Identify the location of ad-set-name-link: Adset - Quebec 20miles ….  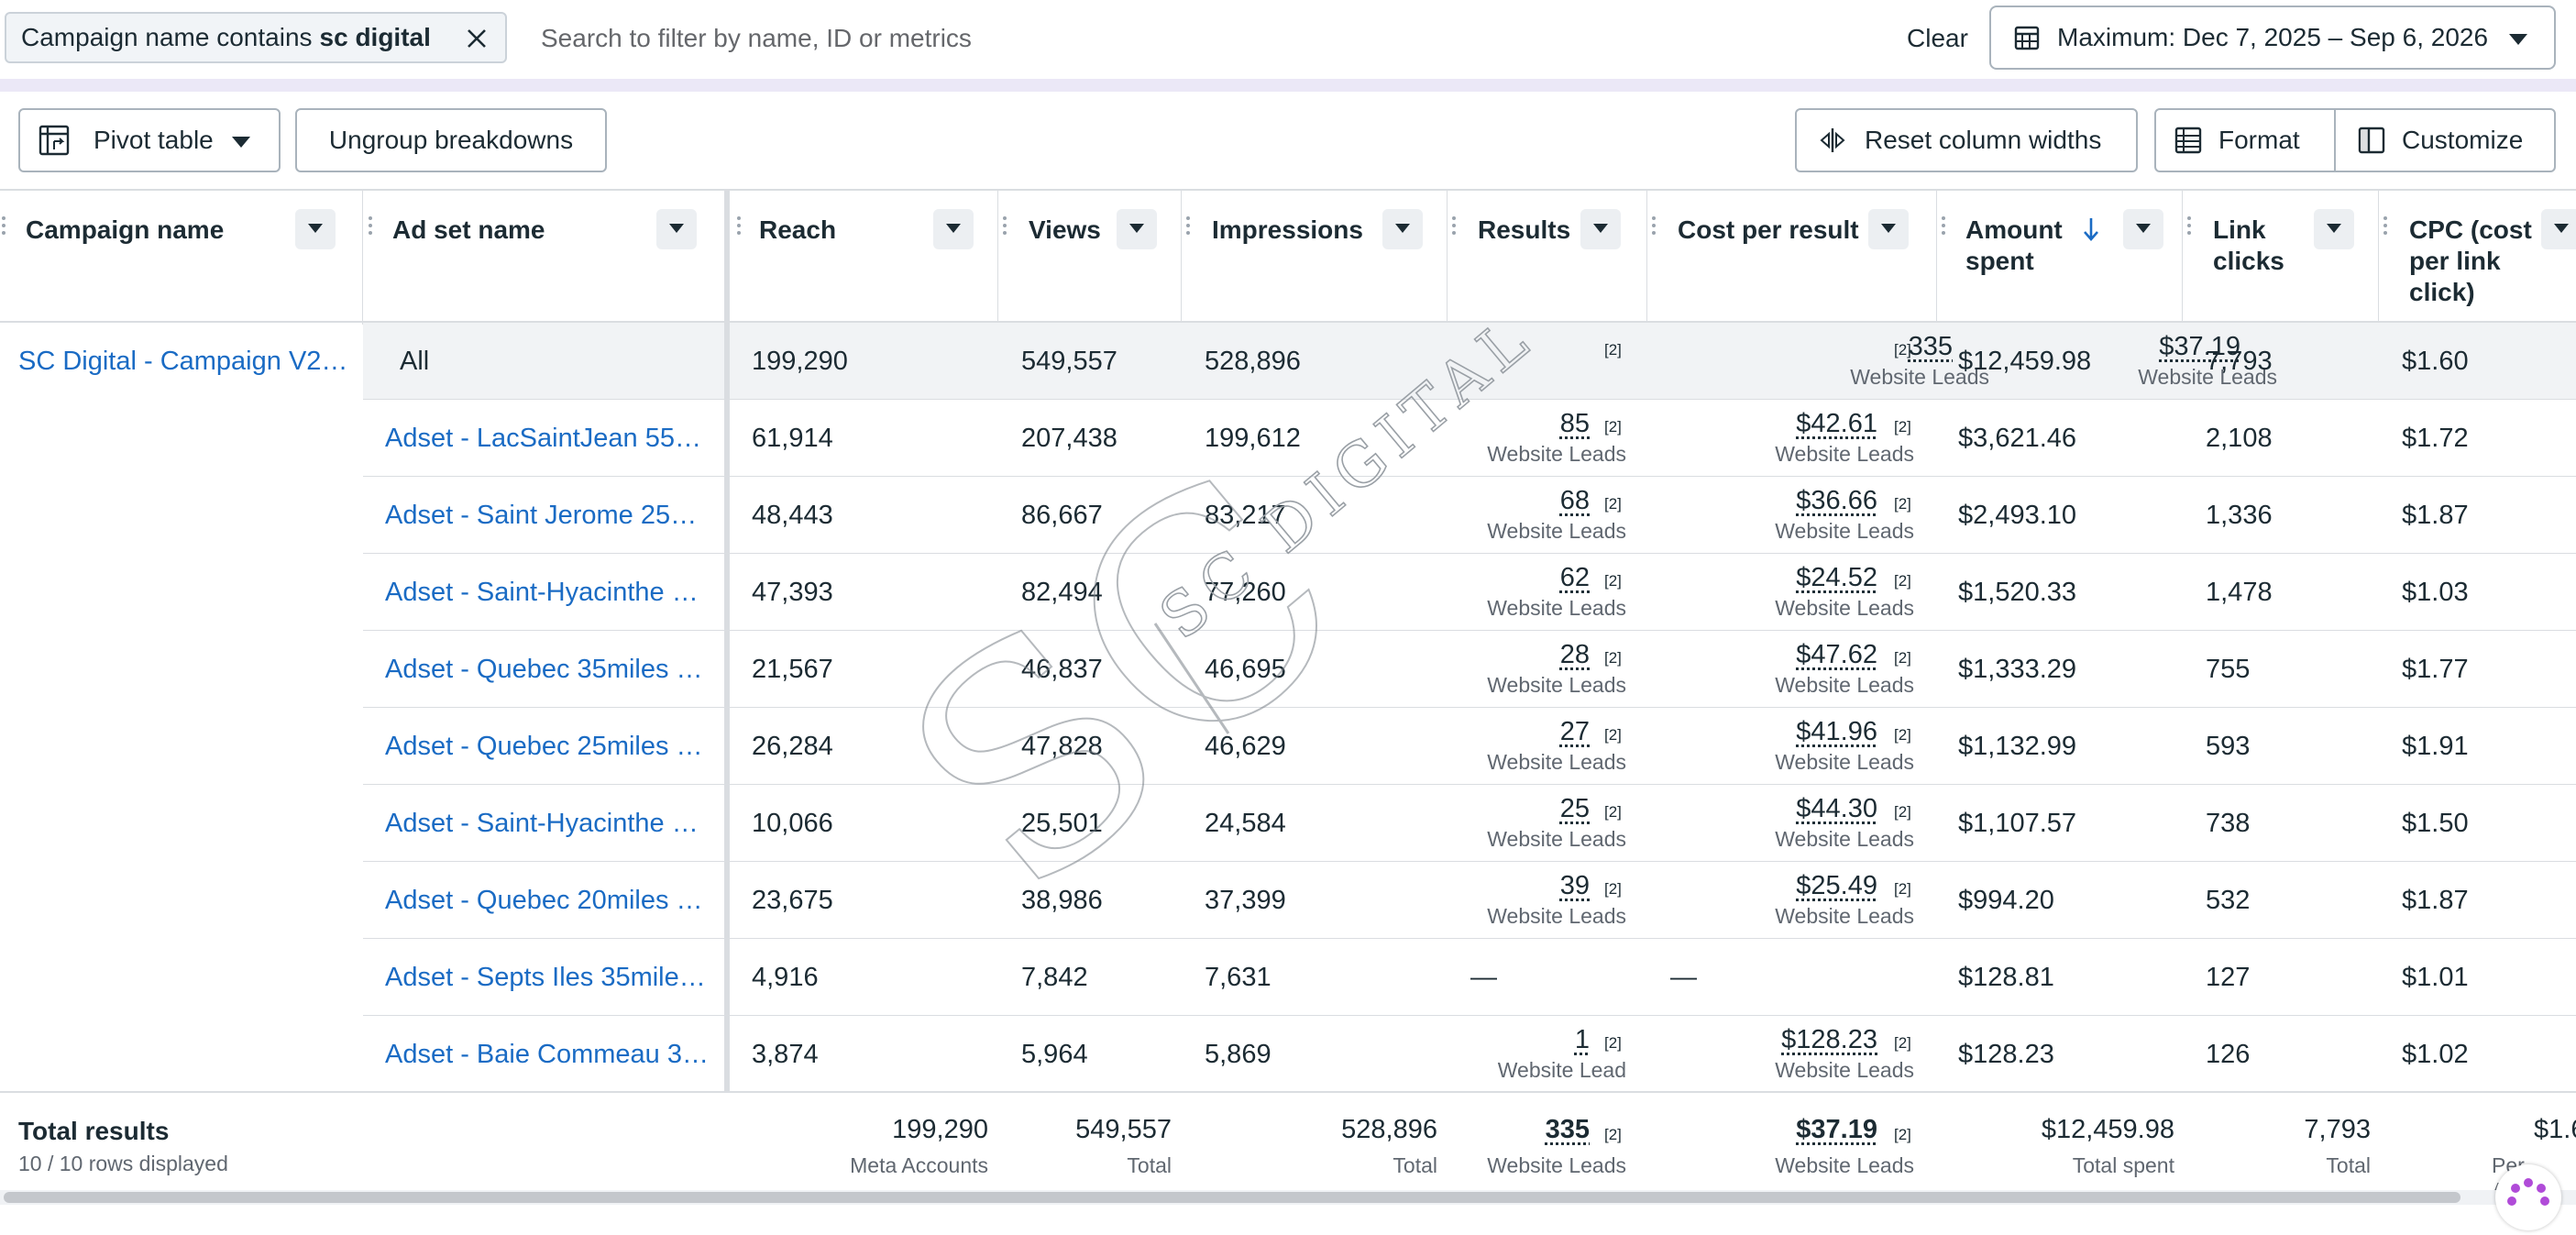
(544, 901).